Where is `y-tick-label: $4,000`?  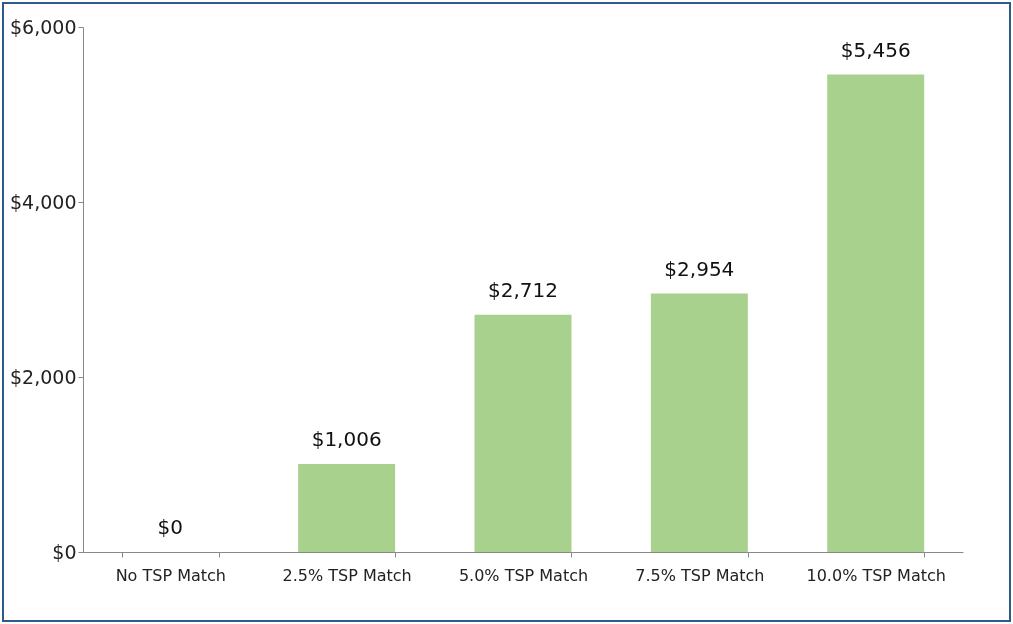 y-tick-label: $4,000 is located at coordinates (43, 201).